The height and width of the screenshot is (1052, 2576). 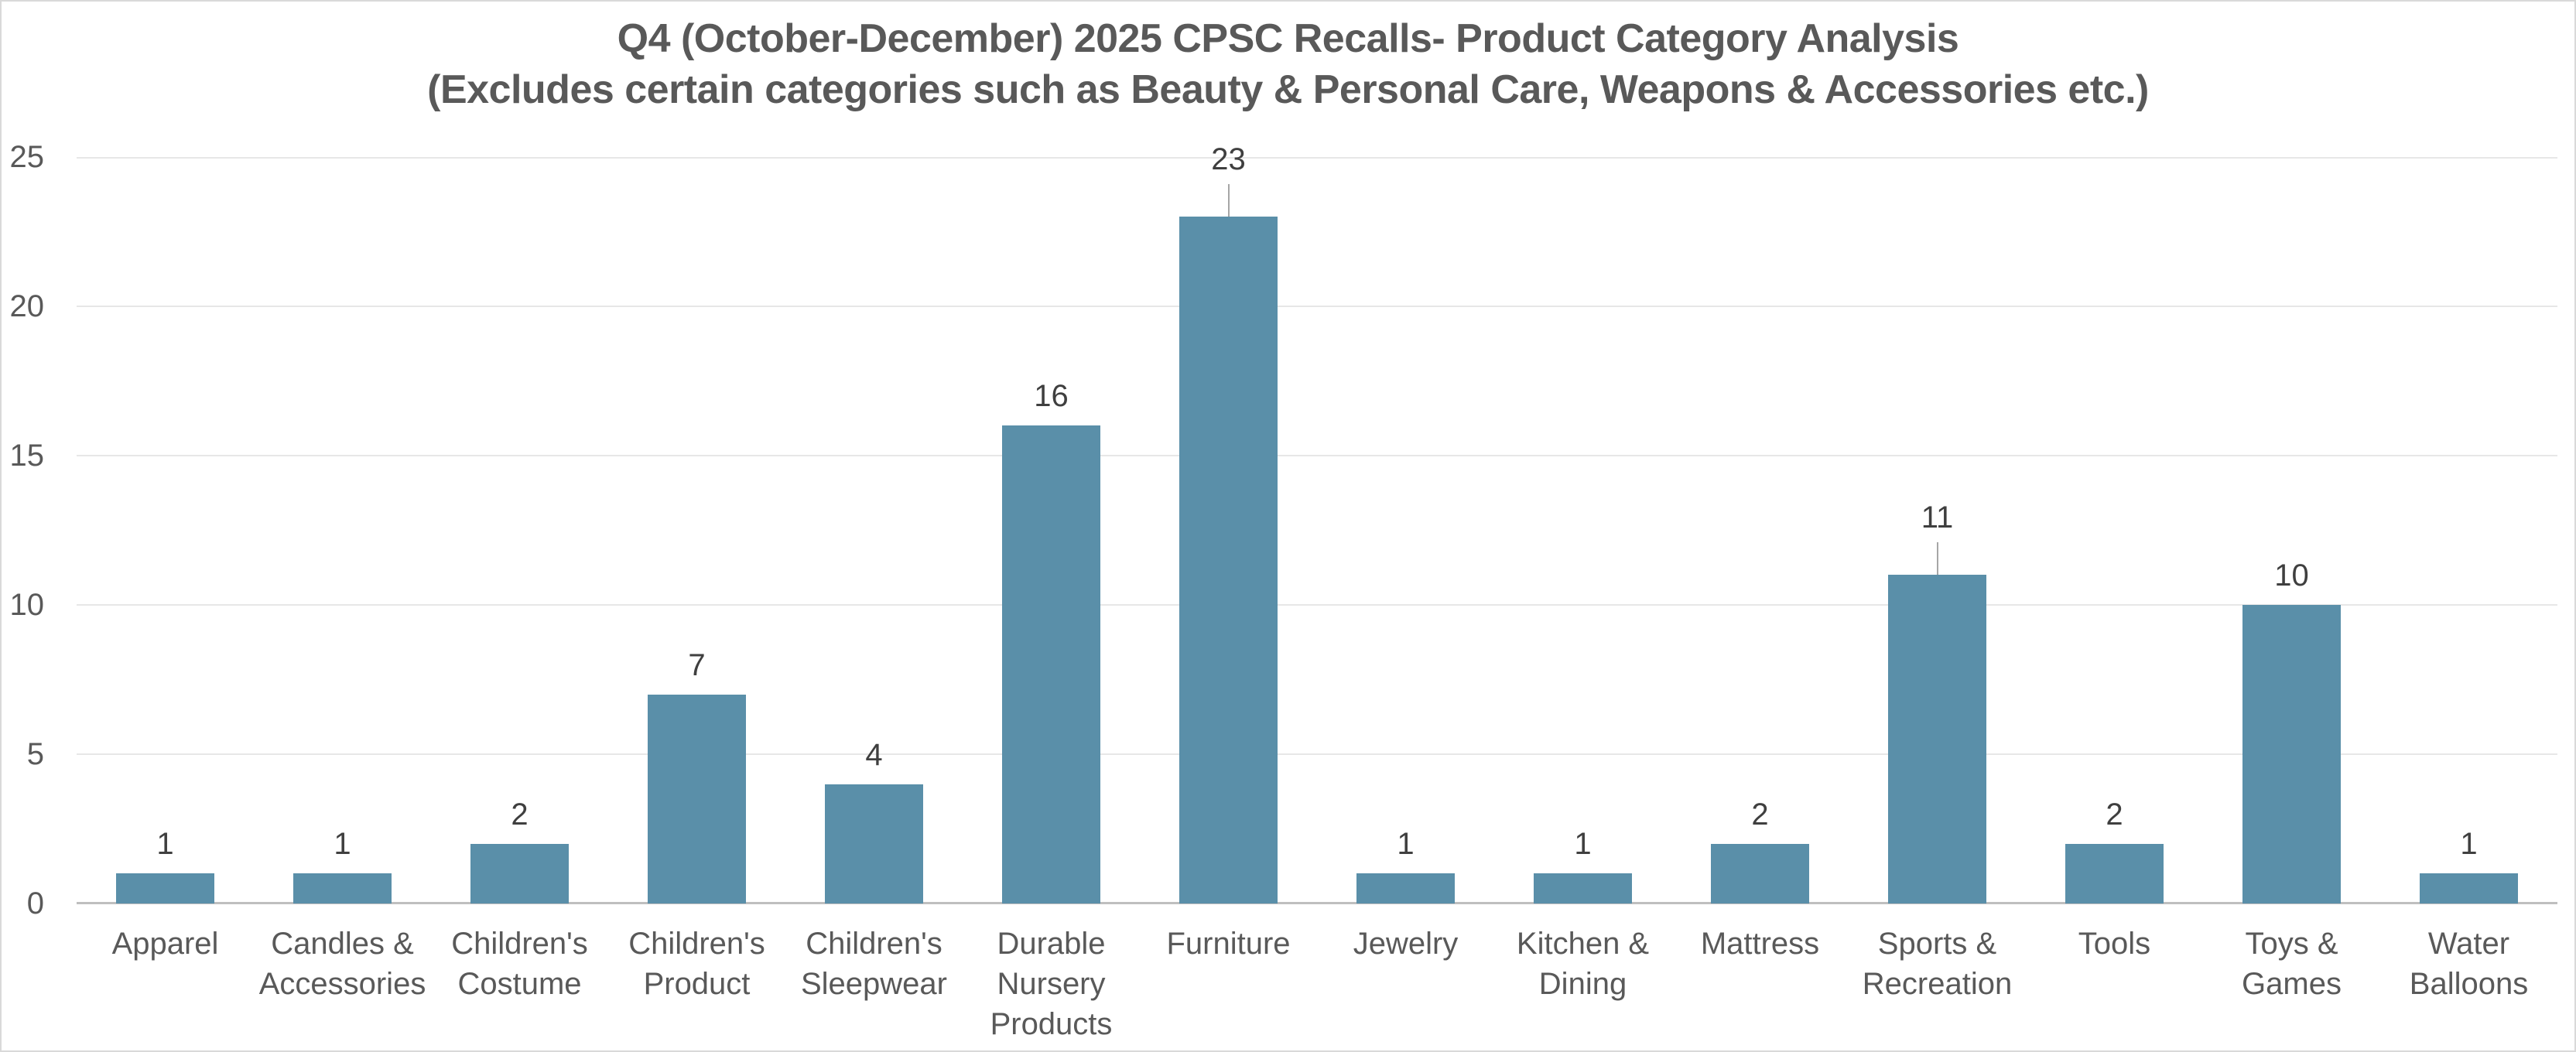 What do you see at coordinates (2114, 944) in the screenshot?
I see `x-axis-category-label: Tools` at bounding box center [2114, 944].